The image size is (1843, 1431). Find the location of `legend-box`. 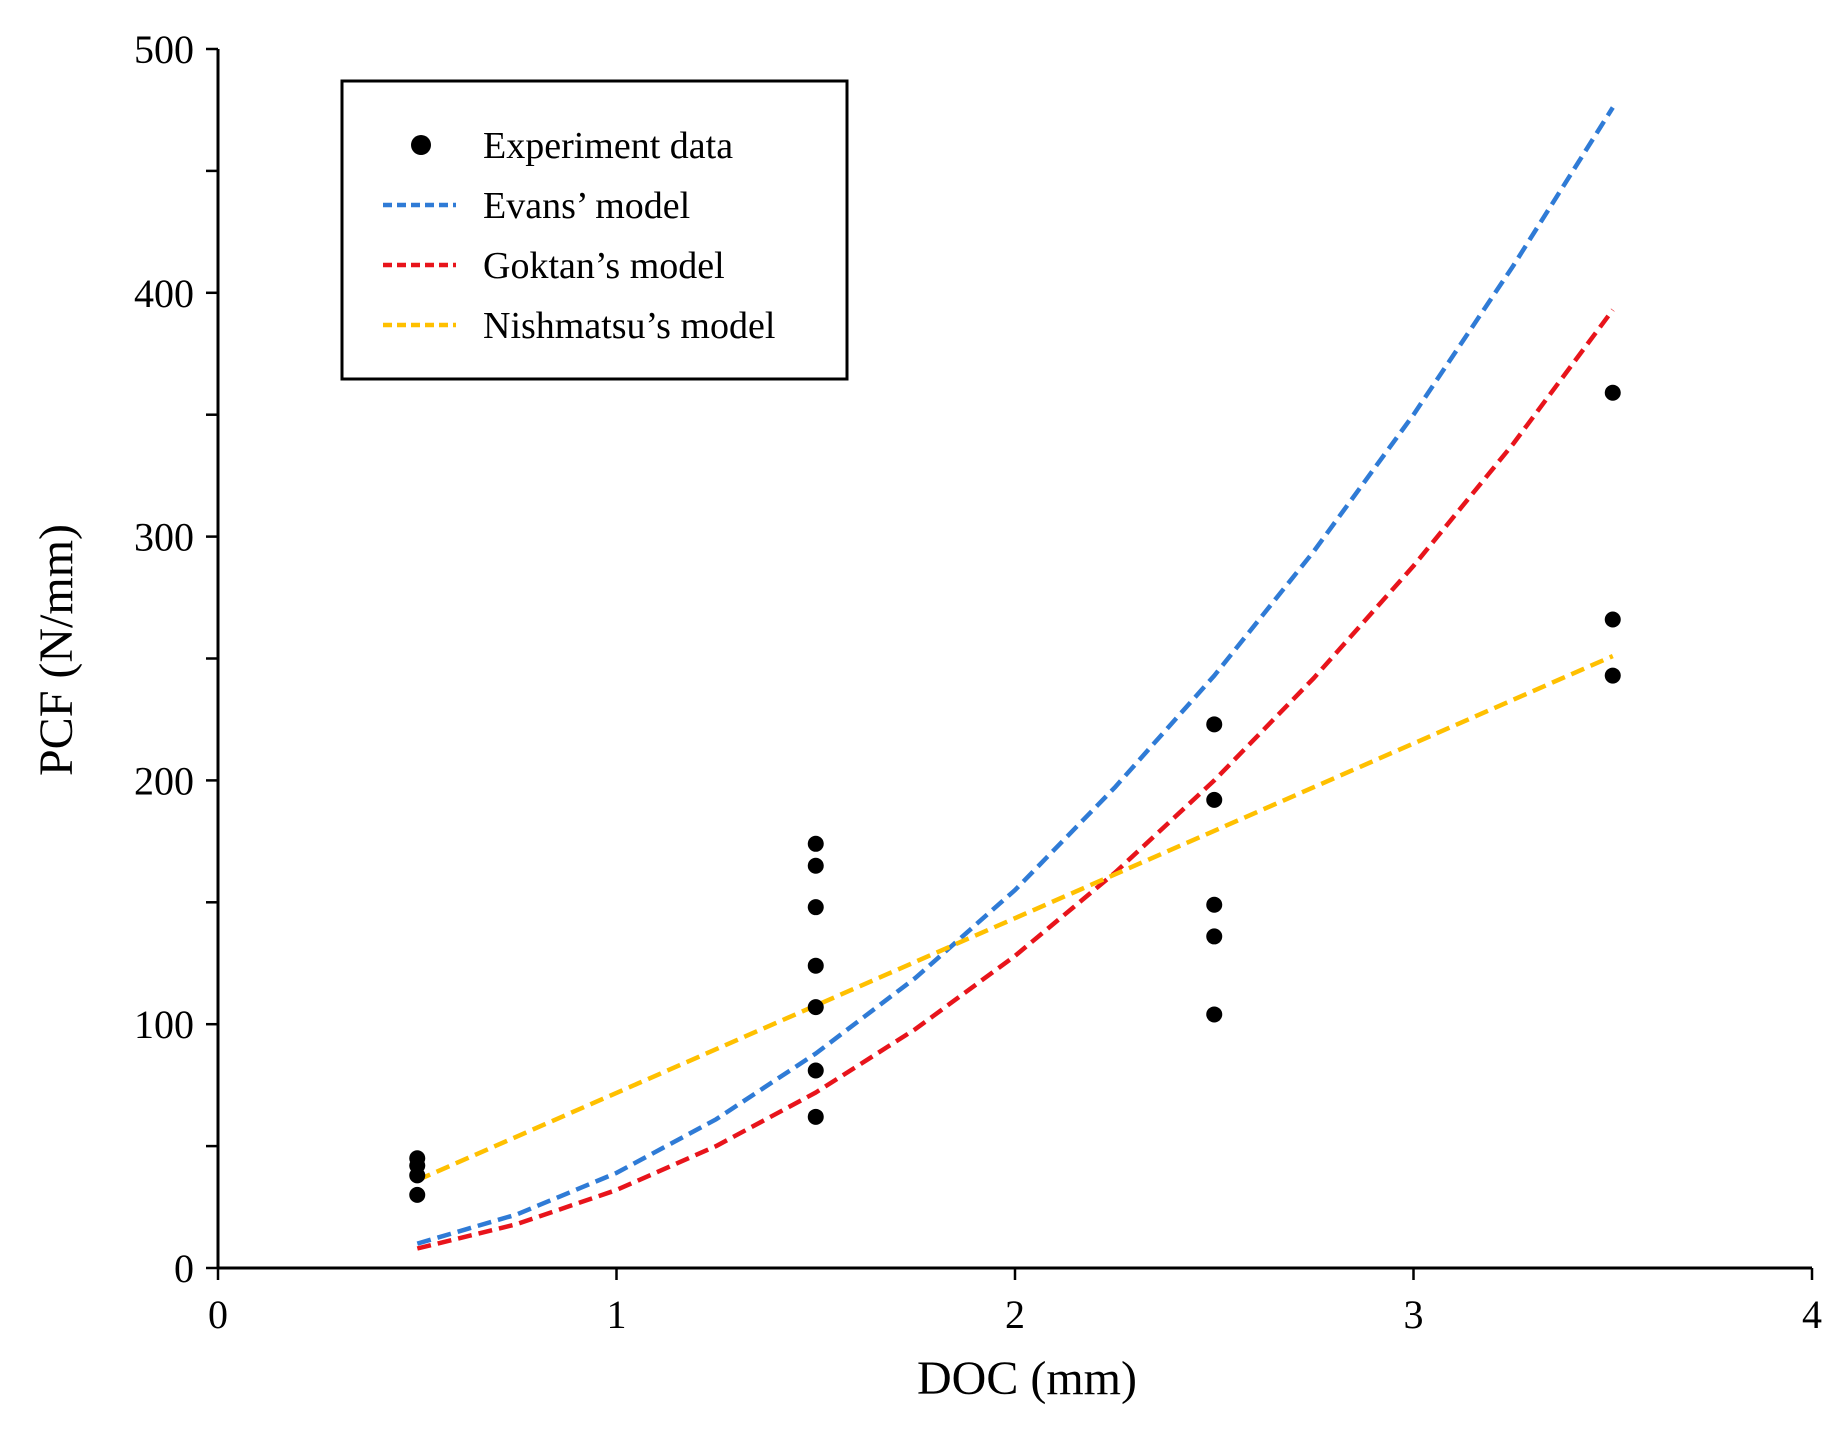

legend-box is located at coordinates (594, 230).